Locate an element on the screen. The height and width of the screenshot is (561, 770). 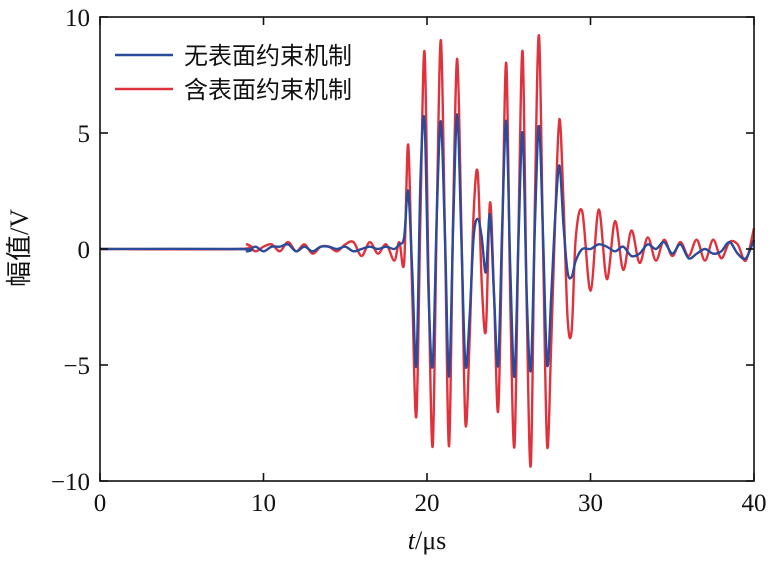
x-tick-label: 0 is located at coordinates (100, 503).